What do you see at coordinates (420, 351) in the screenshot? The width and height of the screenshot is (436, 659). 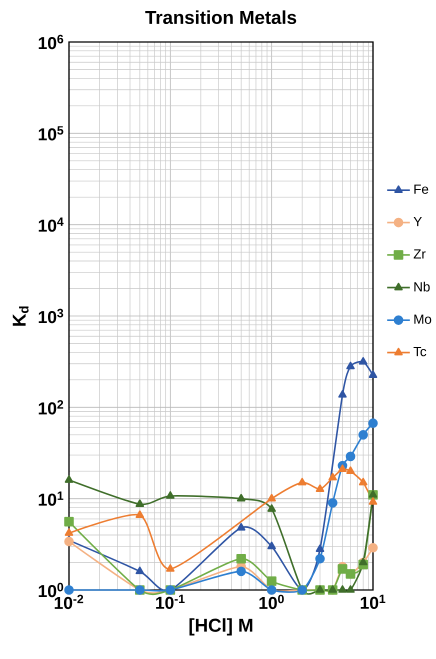 I see `legend-label: Tc` at bounding box center [420, 351].